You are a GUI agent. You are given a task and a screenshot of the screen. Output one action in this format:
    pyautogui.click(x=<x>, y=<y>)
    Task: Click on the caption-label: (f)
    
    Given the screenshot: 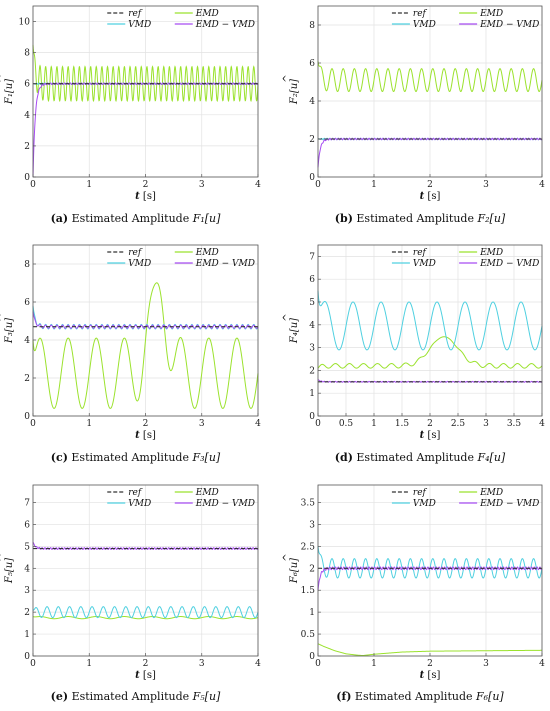 What is the action you would take?
    pyautogui.click(x=343, y=696)
    